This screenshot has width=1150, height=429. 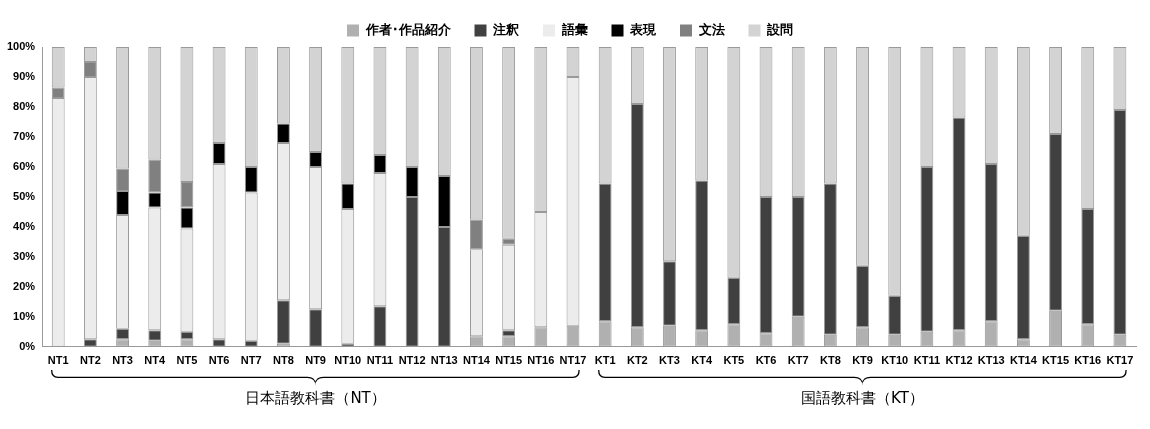 What do you see at coordinates (24, 105) in the screenshot?
I see `y-tick-label: 80%` at bounding box center [24, 105].